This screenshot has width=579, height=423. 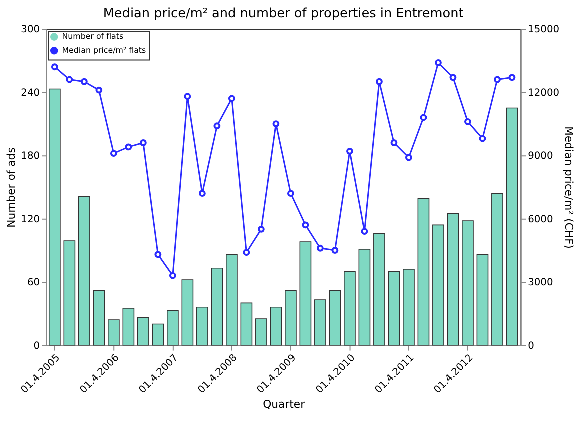 I want to click on legend-label: Median price/m² flats, so click(x=104, y=50).